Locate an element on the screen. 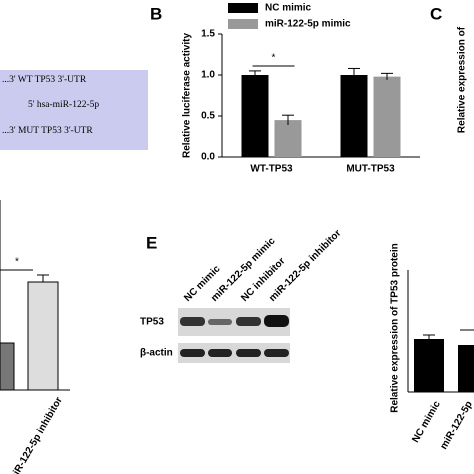 This screenshot has width=474, height=474. sequence-box is located at coordinates (74, 110).